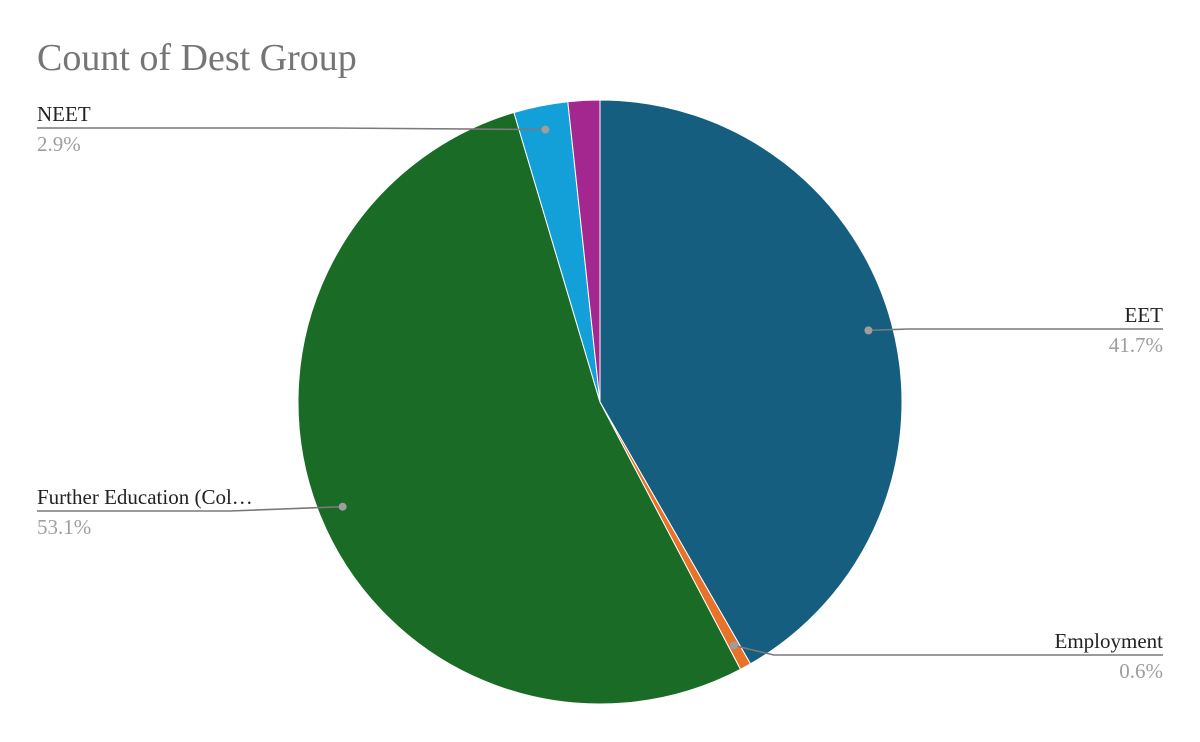 The height and width of the screenshot is (742, 1200). I want to click on slice-label-name: Employment, so click(1109, 641).